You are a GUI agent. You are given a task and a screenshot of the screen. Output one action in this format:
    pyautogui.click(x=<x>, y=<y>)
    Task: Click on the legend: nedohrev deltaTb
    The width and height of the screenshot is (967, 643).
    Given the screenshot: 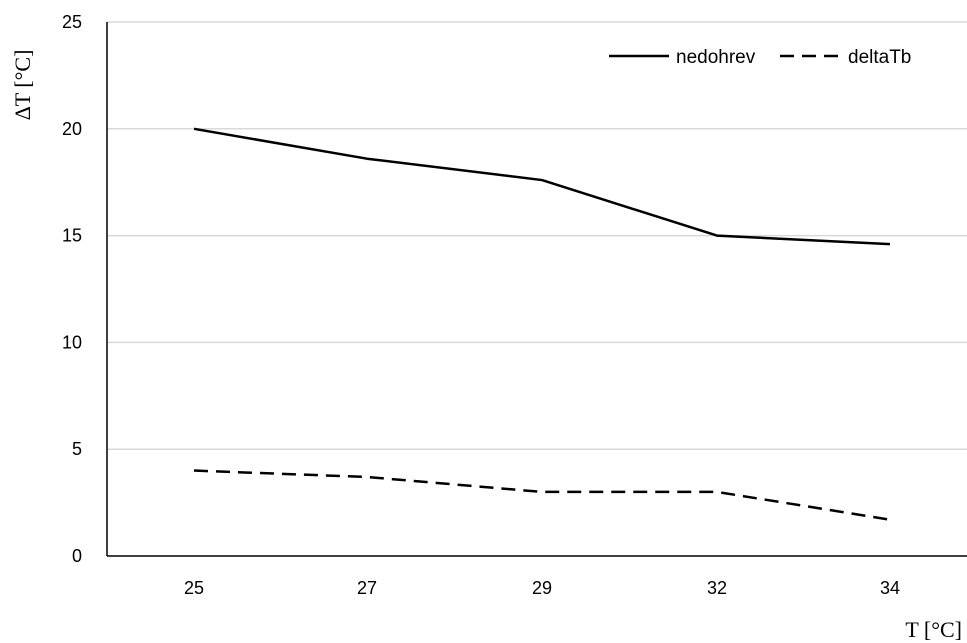 What is the action you would take?
    pyautogui.click(x=760, y=57)
    